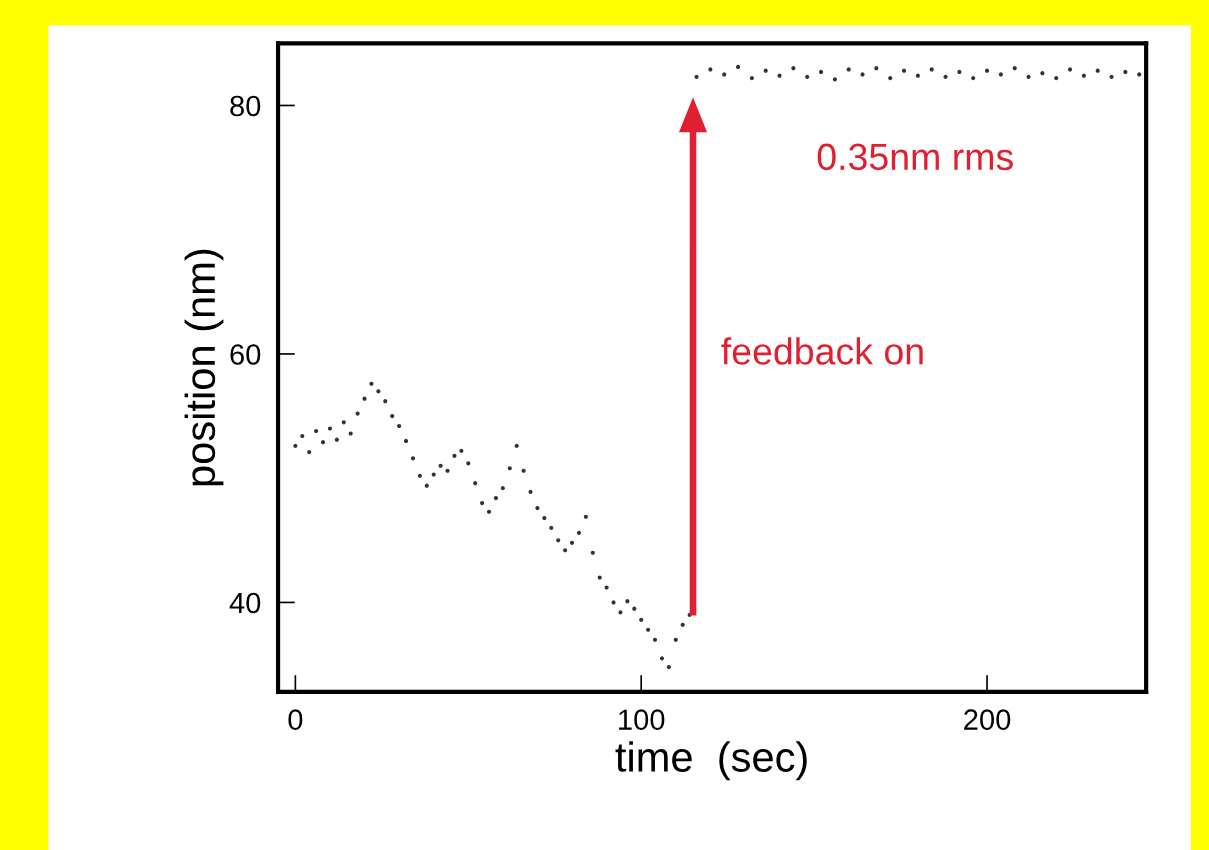  Describe the element at coordinates (822, 351) in the screenshot. I see `annotation: feedback on` at that location.